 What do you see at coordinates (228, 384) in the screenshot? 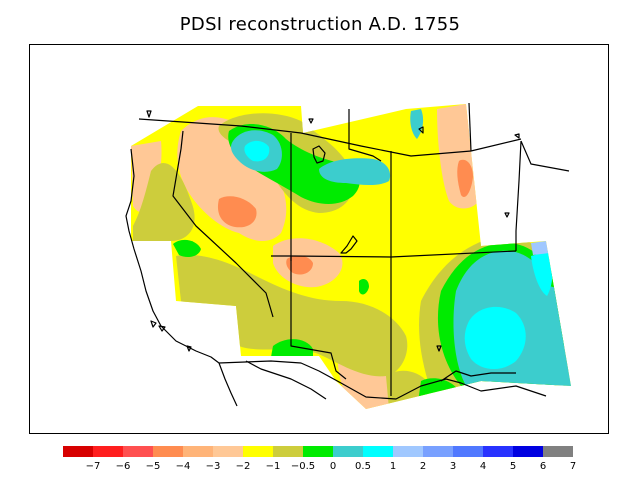
I see `coastline-baja` at bounding box center [228, 384].